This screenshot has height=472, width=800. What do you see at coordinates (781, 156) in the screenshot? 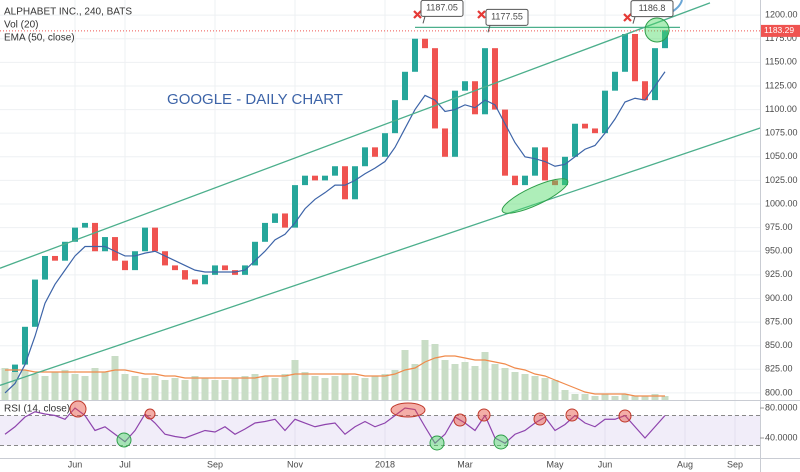
I see `y-tick-label: 1050.00` at bounding box center [781, 156].